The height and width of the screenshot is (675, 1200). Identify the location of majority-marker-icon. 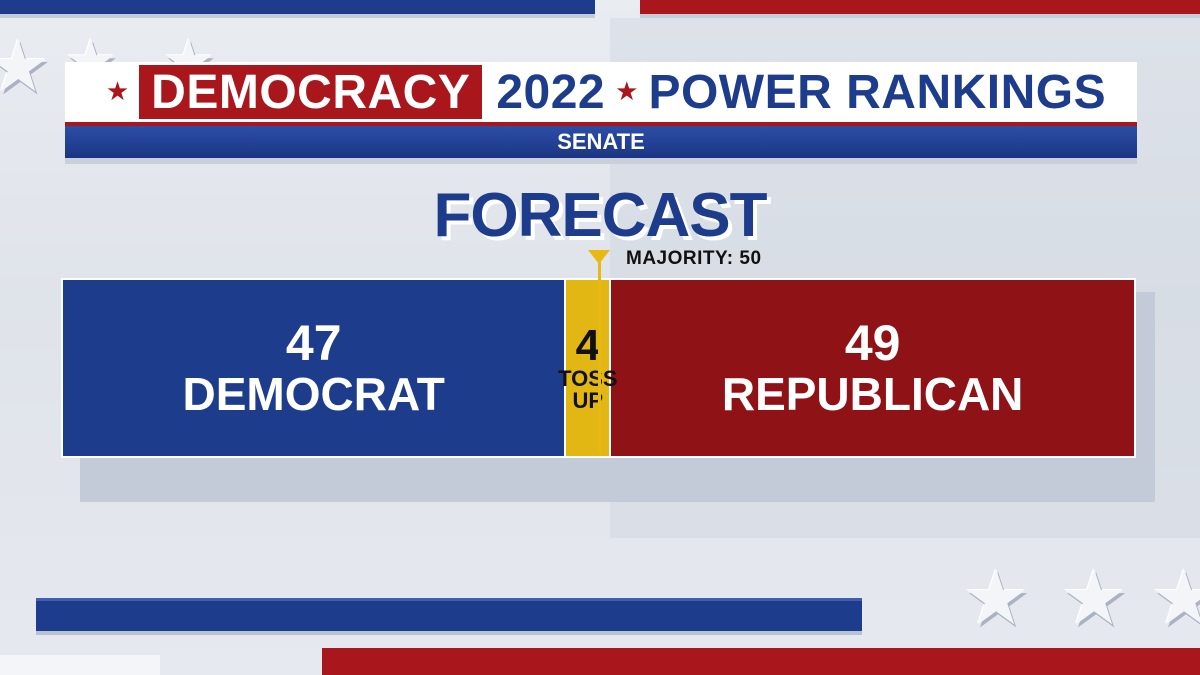
(599, 257).